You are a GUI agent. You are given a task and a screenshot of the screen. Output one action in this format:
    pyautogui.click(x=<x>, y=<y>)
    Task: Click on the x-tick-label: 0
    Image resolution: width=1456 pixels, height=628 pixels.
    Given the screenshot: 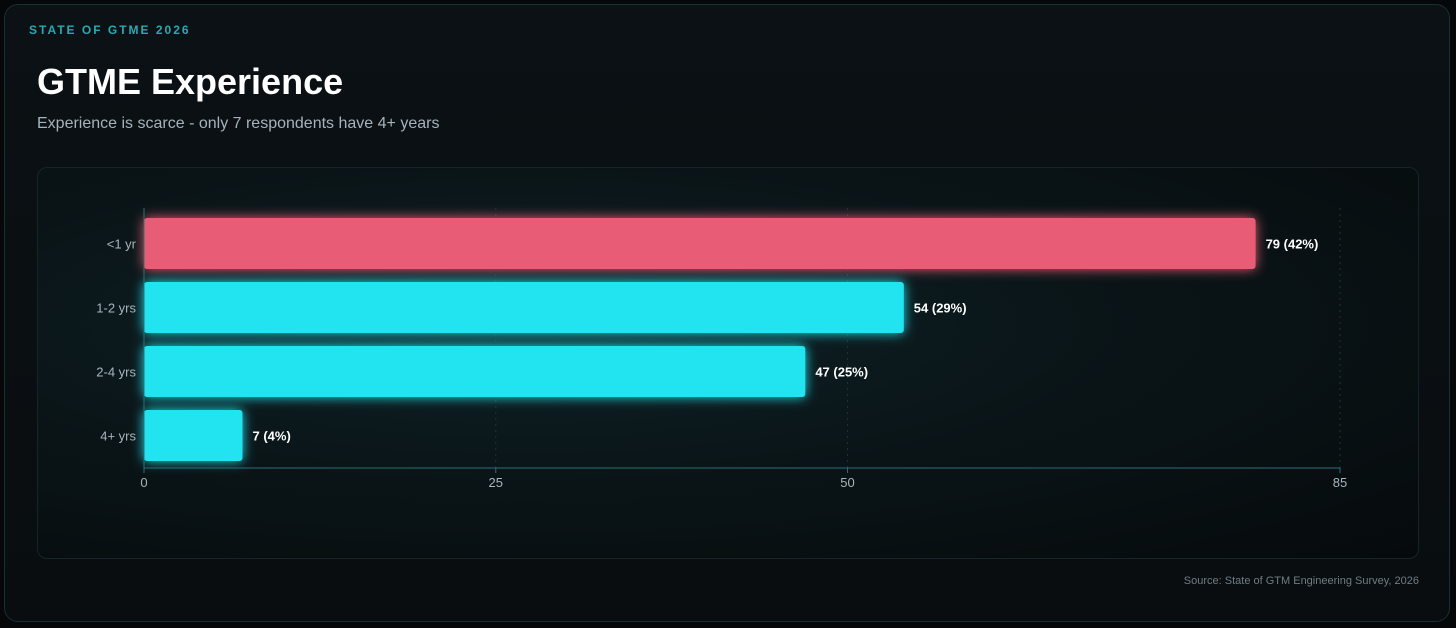 What is the action you would take?
    pyautogui.click(x=143, y=482)
    